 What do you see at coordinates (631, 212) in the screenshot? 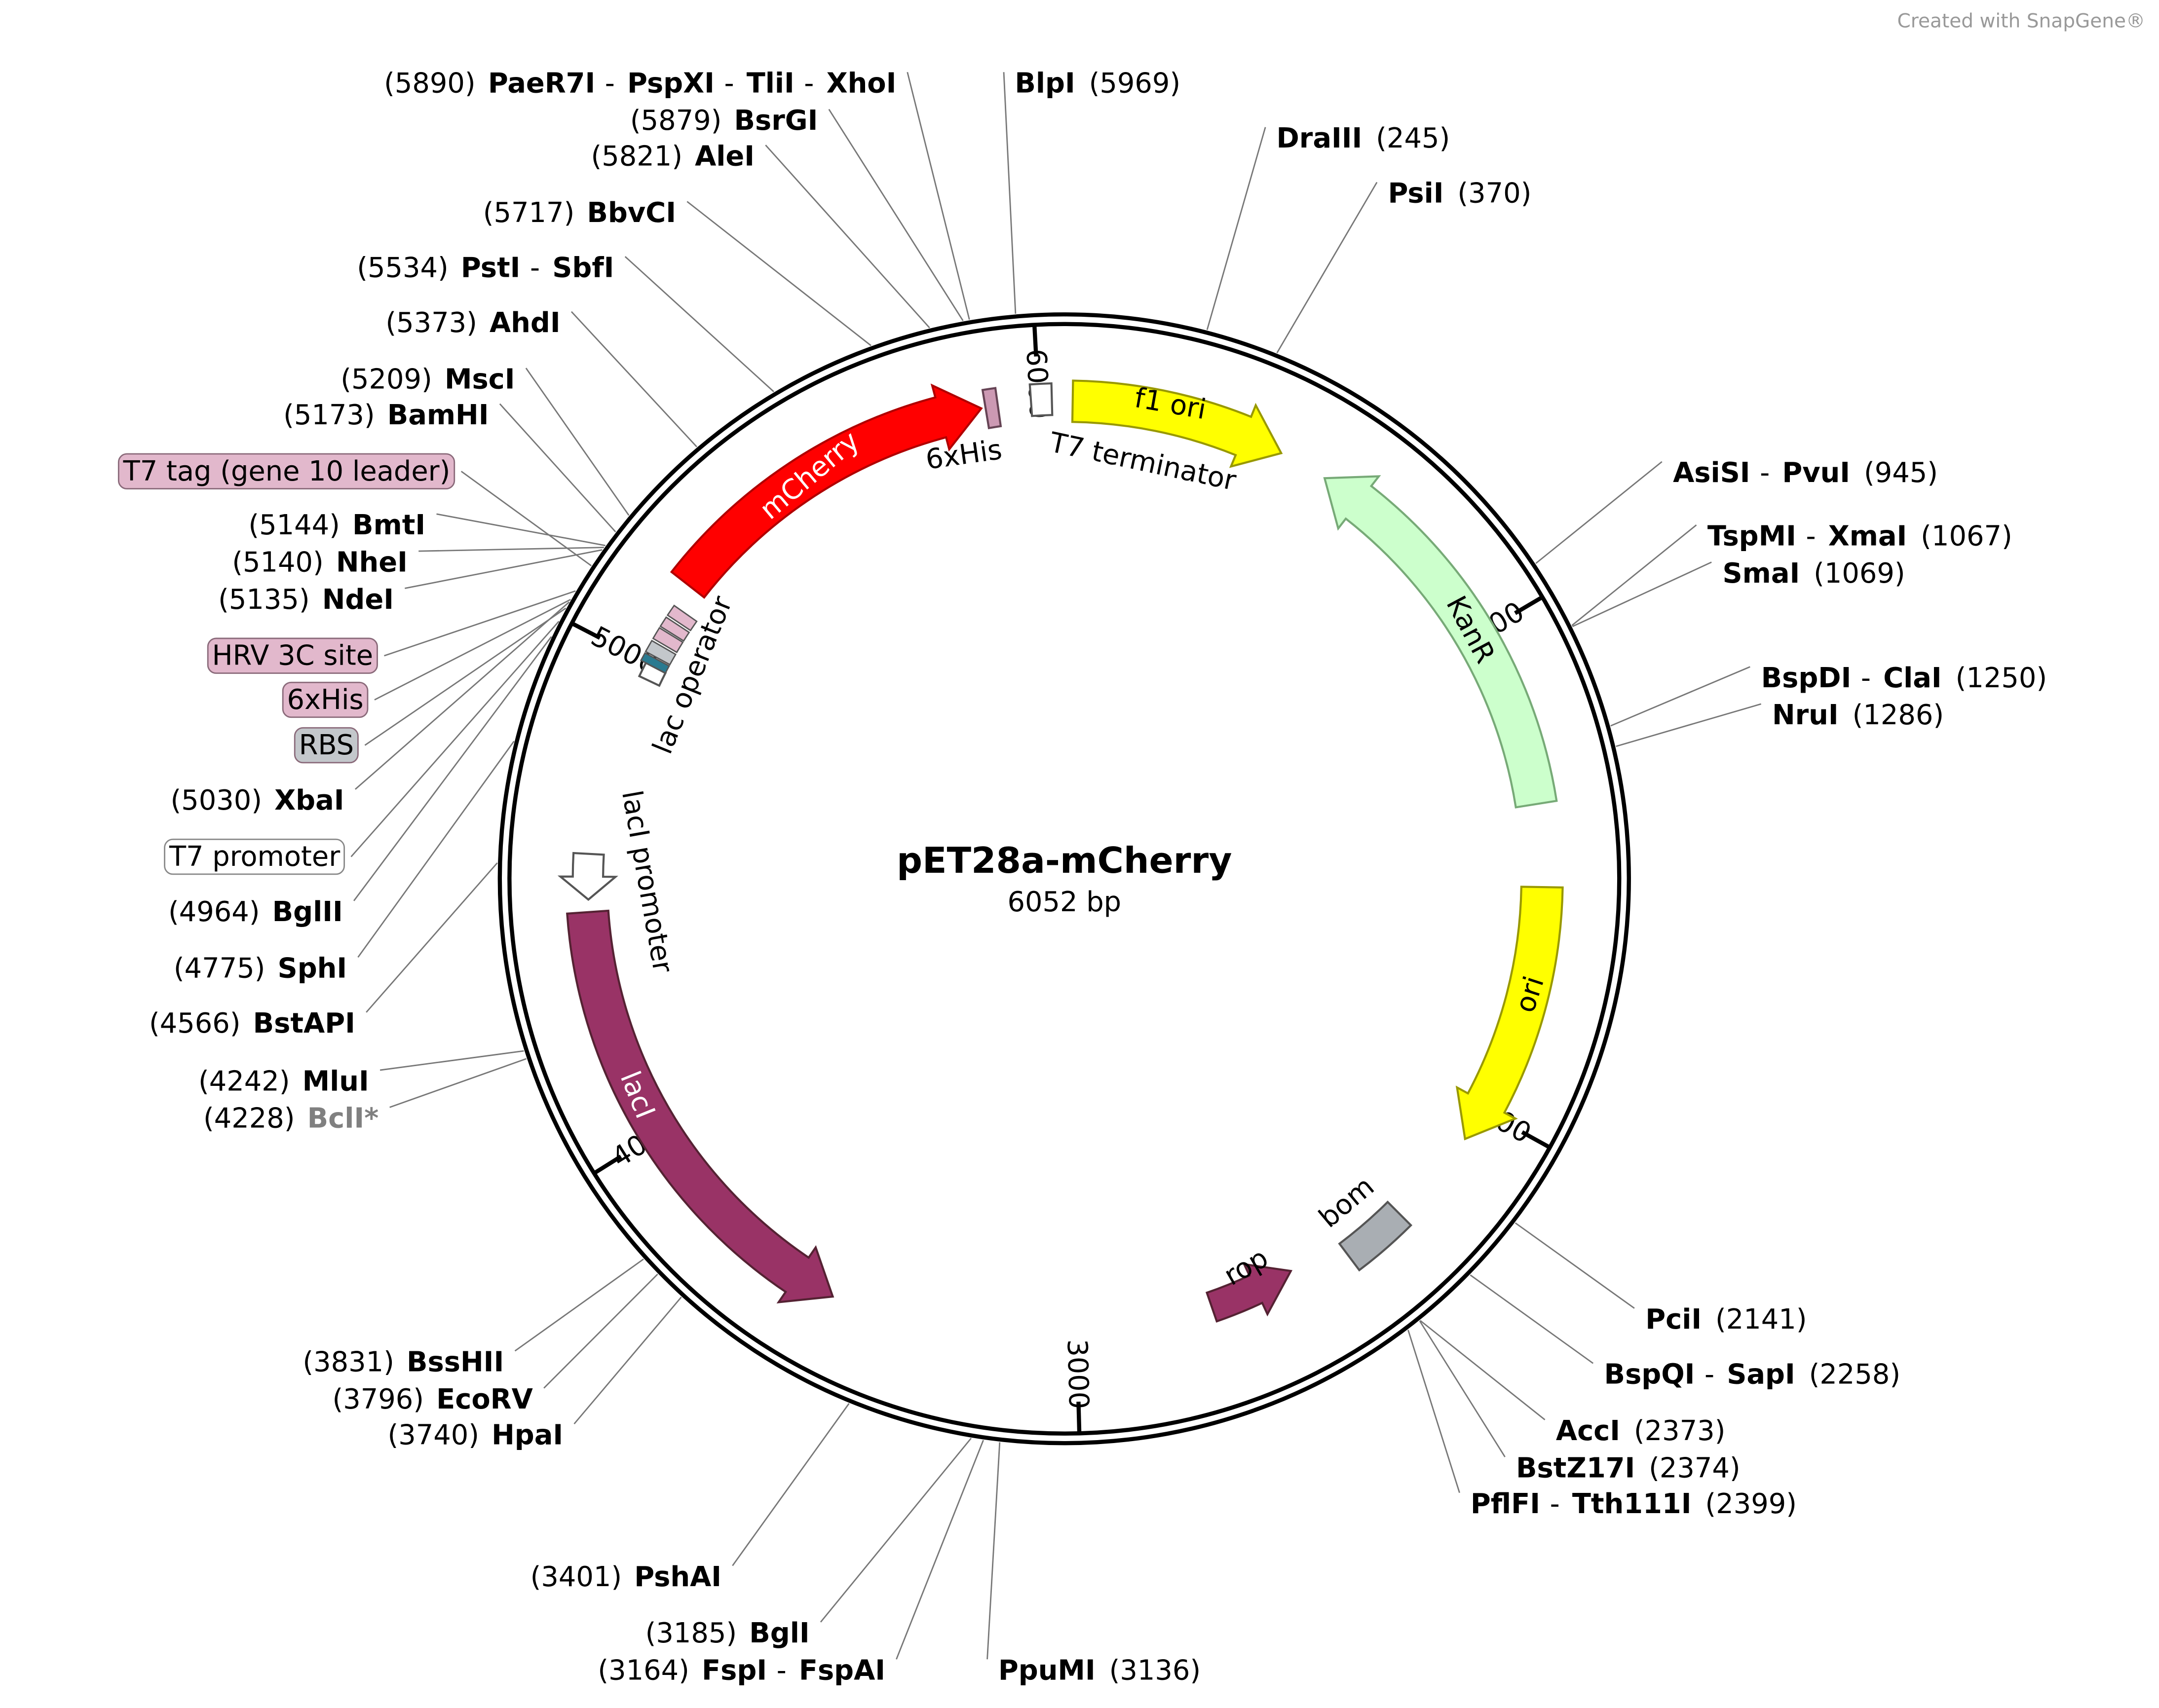
I see `enzyme-name: BbvCI` at bounding box center [631, 212].